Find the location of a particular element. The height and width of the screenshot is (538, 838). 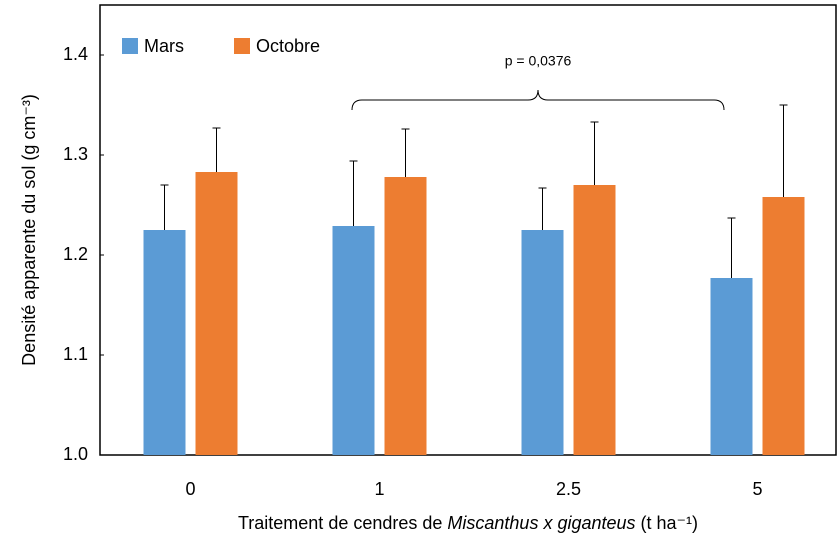

legend-label: Octobre is located at coordinates (288, 46).